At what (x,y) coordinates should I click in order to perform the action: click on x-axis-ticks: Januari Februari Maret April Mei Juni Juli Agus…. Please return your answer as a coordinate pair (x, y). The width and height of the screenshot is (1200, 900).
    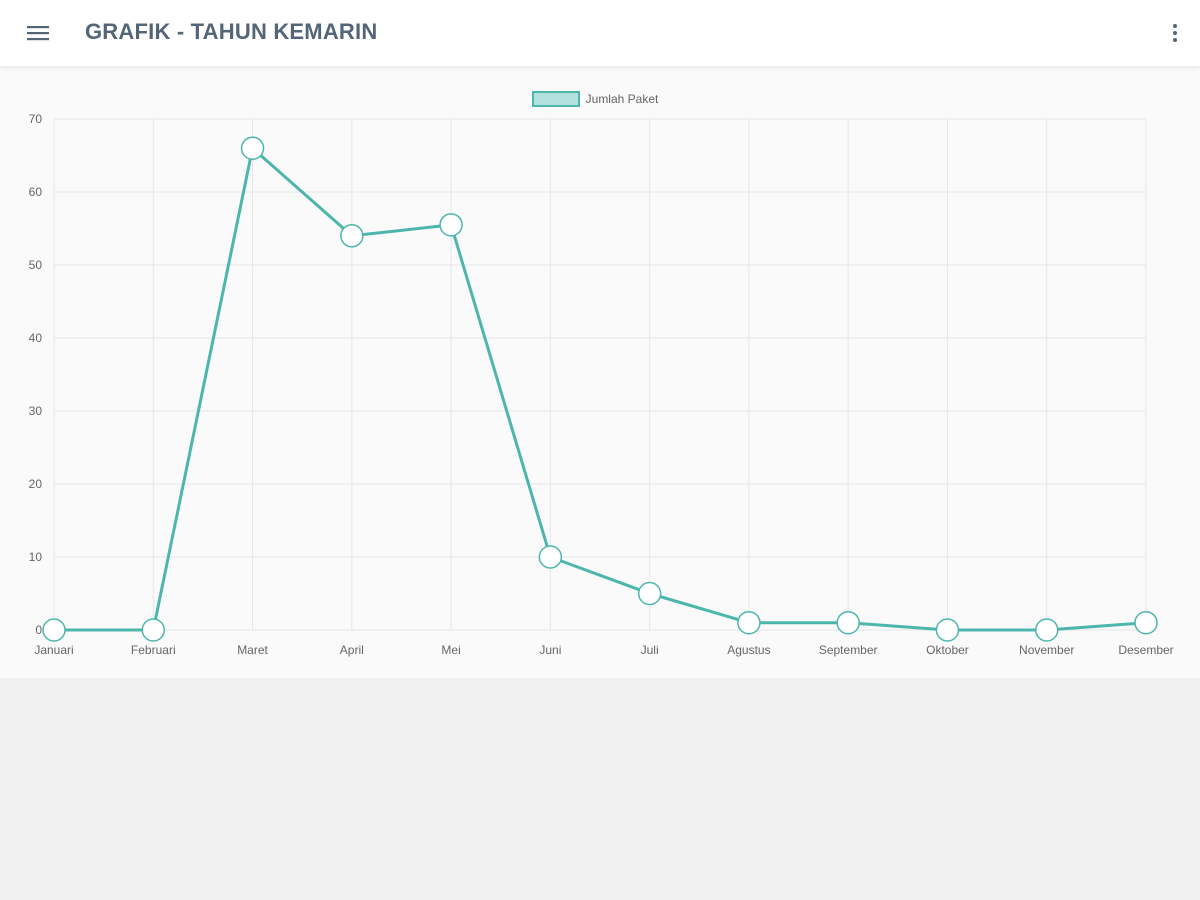
    Looking at the image, I should click on (603, 650).